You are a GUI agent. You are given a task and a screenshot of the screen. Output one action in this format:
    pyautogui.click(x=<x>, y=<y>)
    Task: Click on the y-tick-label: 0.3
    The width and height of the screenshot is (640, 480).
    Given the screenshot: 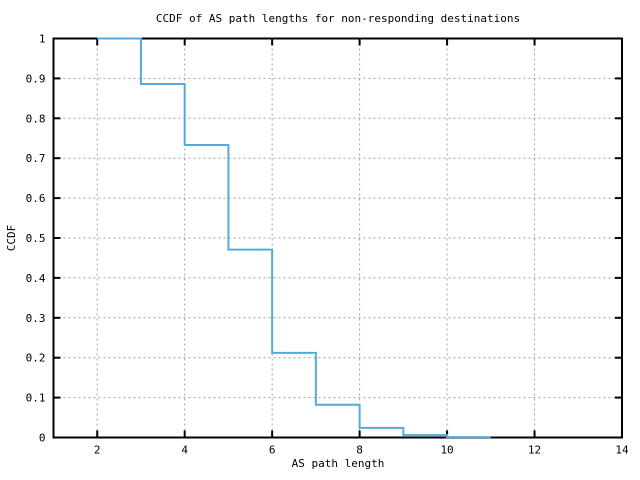 What is the action you would take?
    pyautogui.click(x=36, y=318)
    